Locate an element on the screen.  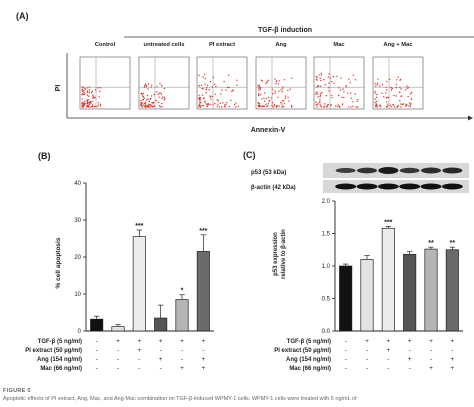
flow-title-3: Ang is located at coordinates (281, 45).